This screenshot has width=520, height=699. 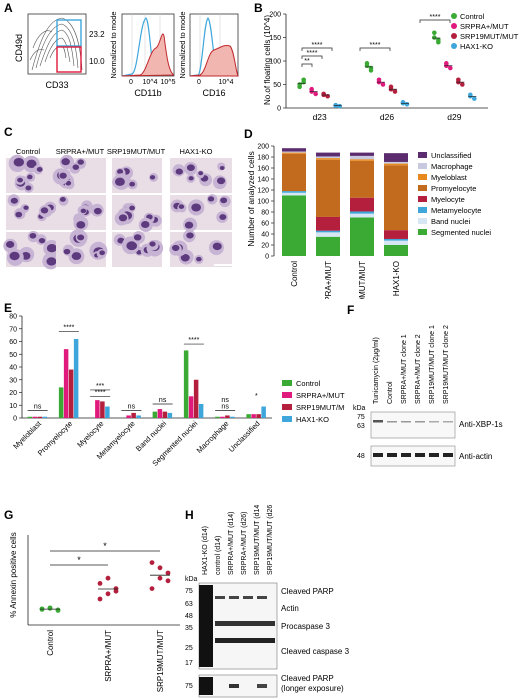 I want to click on lane-label: SRP19MUT/MUT (d14), so click(x=257, y=540).